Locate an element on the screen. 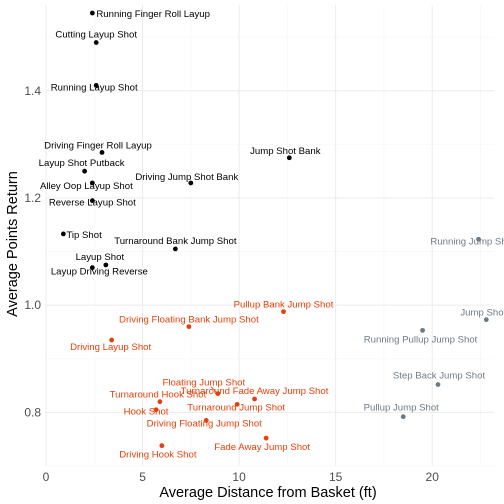 The width and height of the screenshot is (504, 504). point-label: Hook Shot is located at coordinates (146, 412).